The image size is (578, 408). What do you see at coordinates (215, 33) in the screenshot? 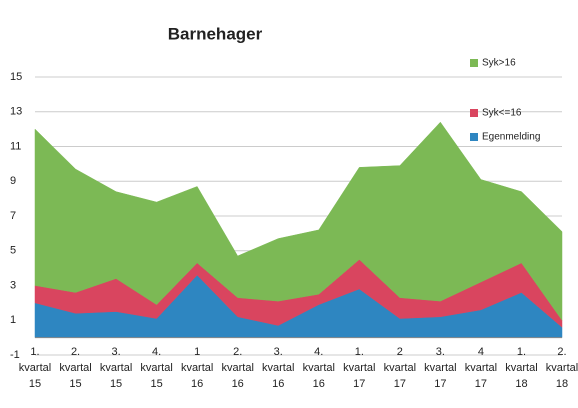
I see `chart-title: Barnehager` at bounding box center [215, 33].